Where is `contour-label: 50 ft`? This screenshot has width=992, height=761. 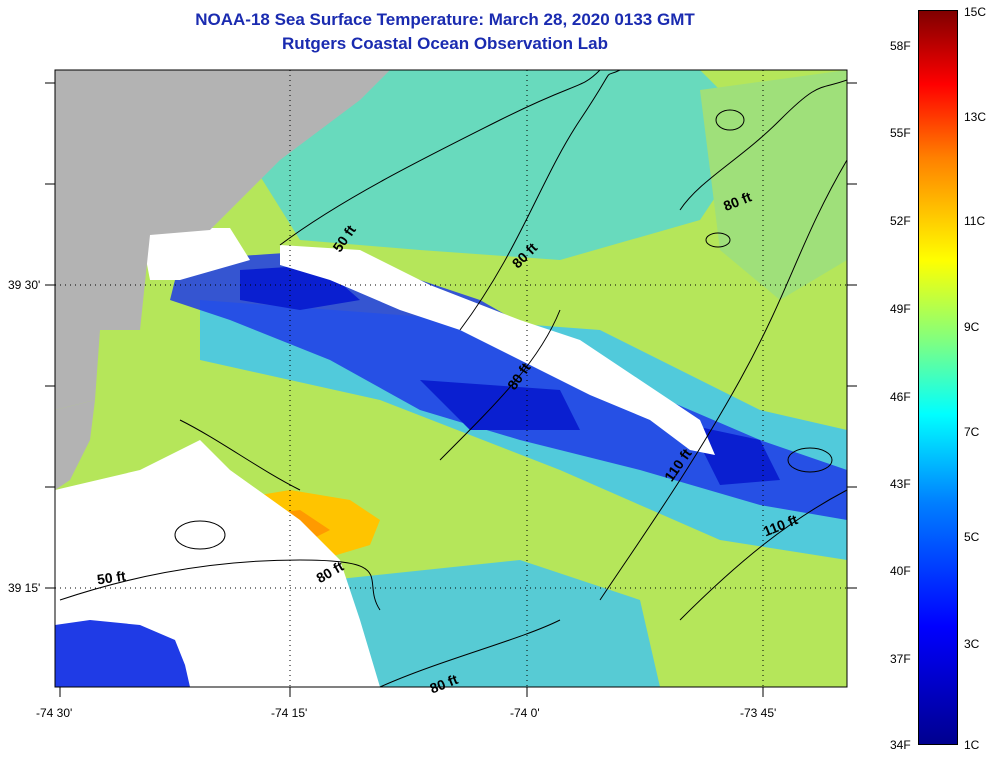
contour-label: 50 ft is located at coordinates (111, 578).